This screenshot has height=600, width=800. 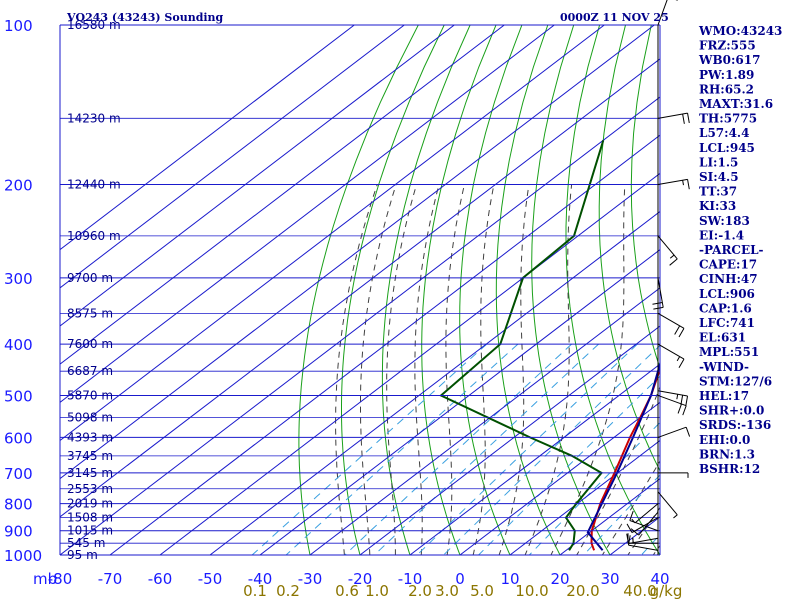 I want to click on sounding-index-value: BSHR:12, so click(x=729, y=469).